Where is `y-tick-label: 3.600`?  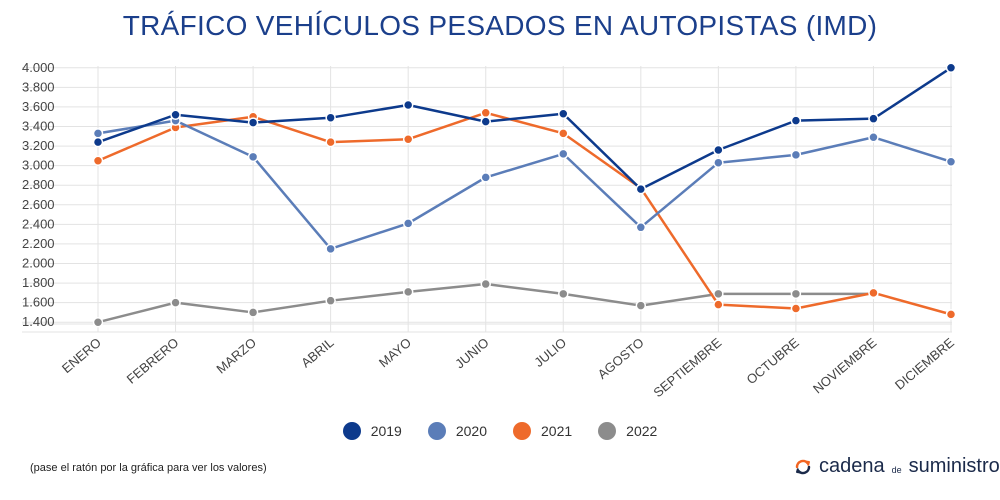
y-tick-label: 3.600 is located at coordinates (38, 106).